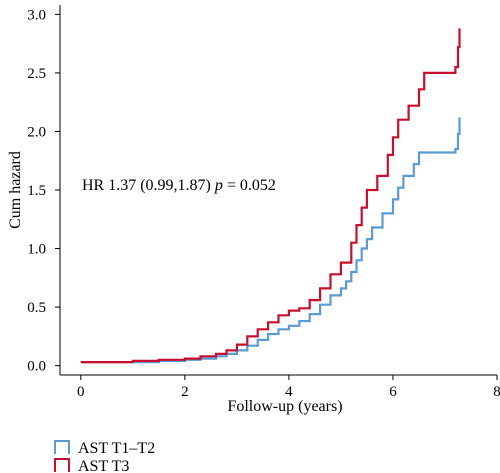 Image resolution: width=500 pixels, height=473 pixels. I want to click on x-tick-label: 4, so click(289, 392).